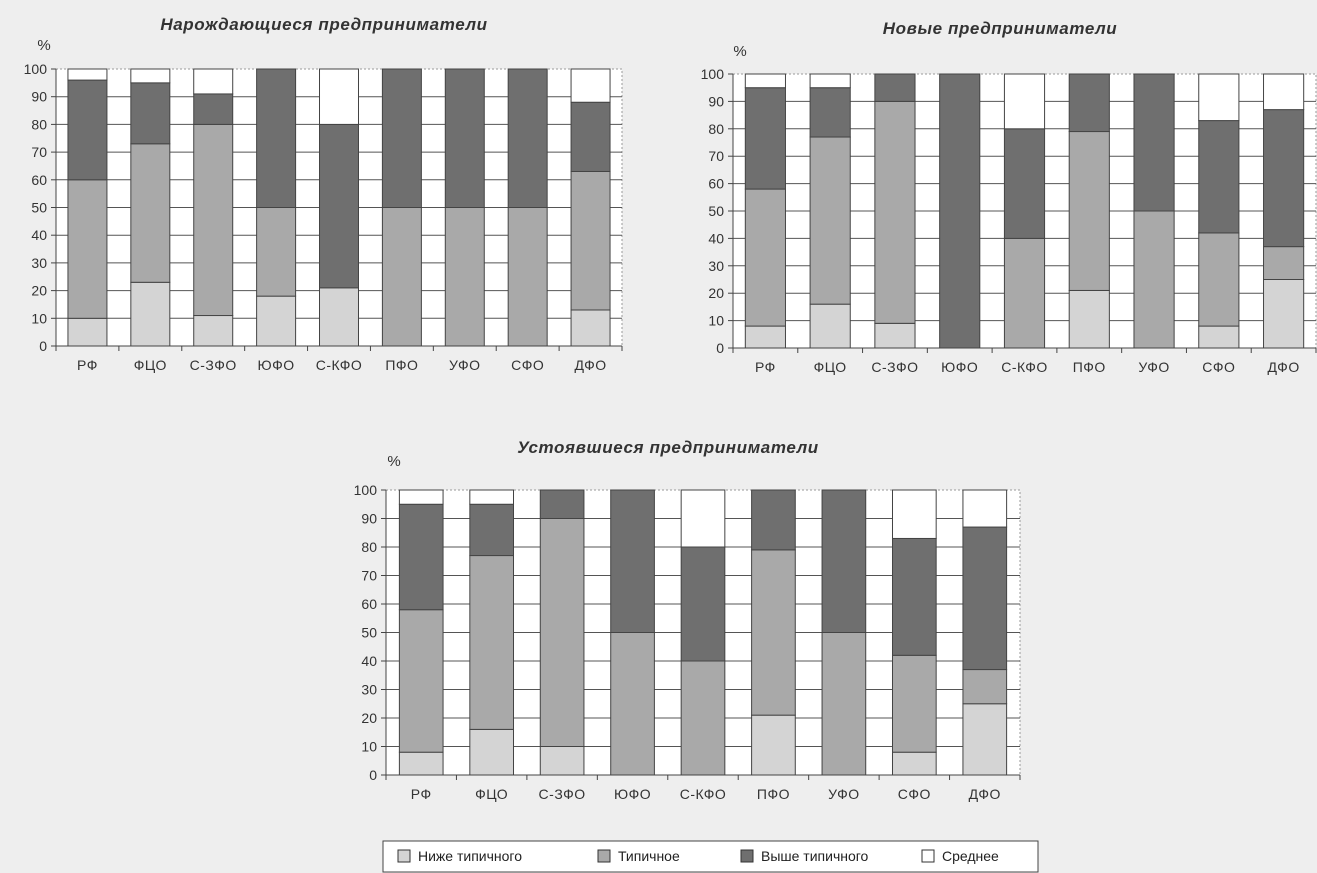  What do you see at coordinates (928, 856) in the screenshot?
I see `legend-swatch-average` at bounding box center [928, 856].